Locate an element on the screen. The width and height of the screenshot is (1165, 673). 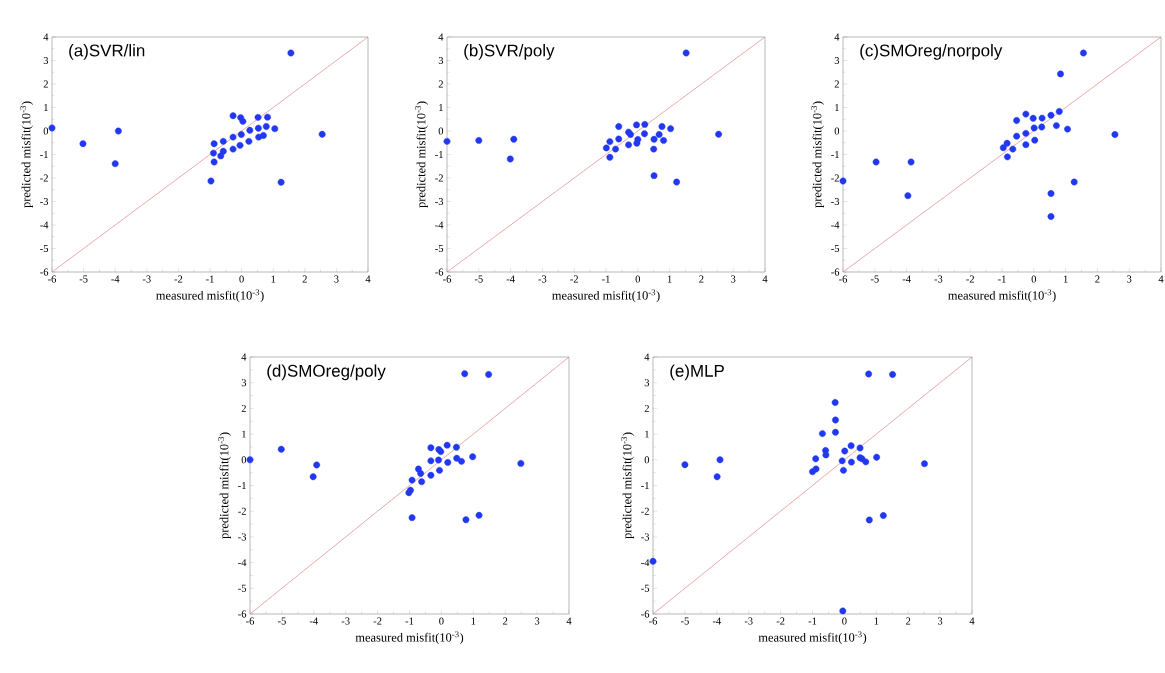
chart-title: (c)SMOreg/norpoly is located at coordinates (931, 52).